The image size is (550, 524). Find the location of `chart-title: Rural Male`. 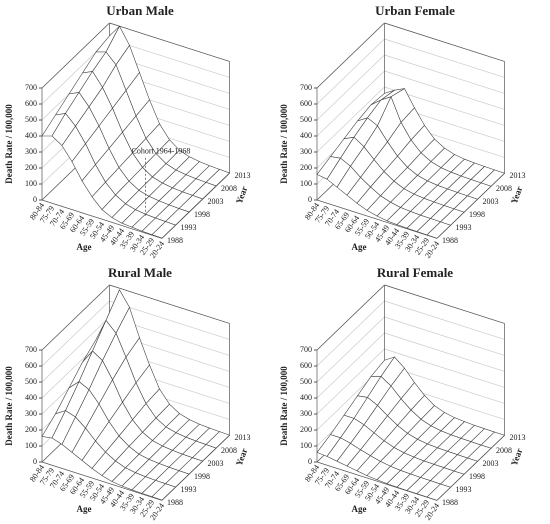

chart-title: Rural Male is located at coordinates (140, 272).